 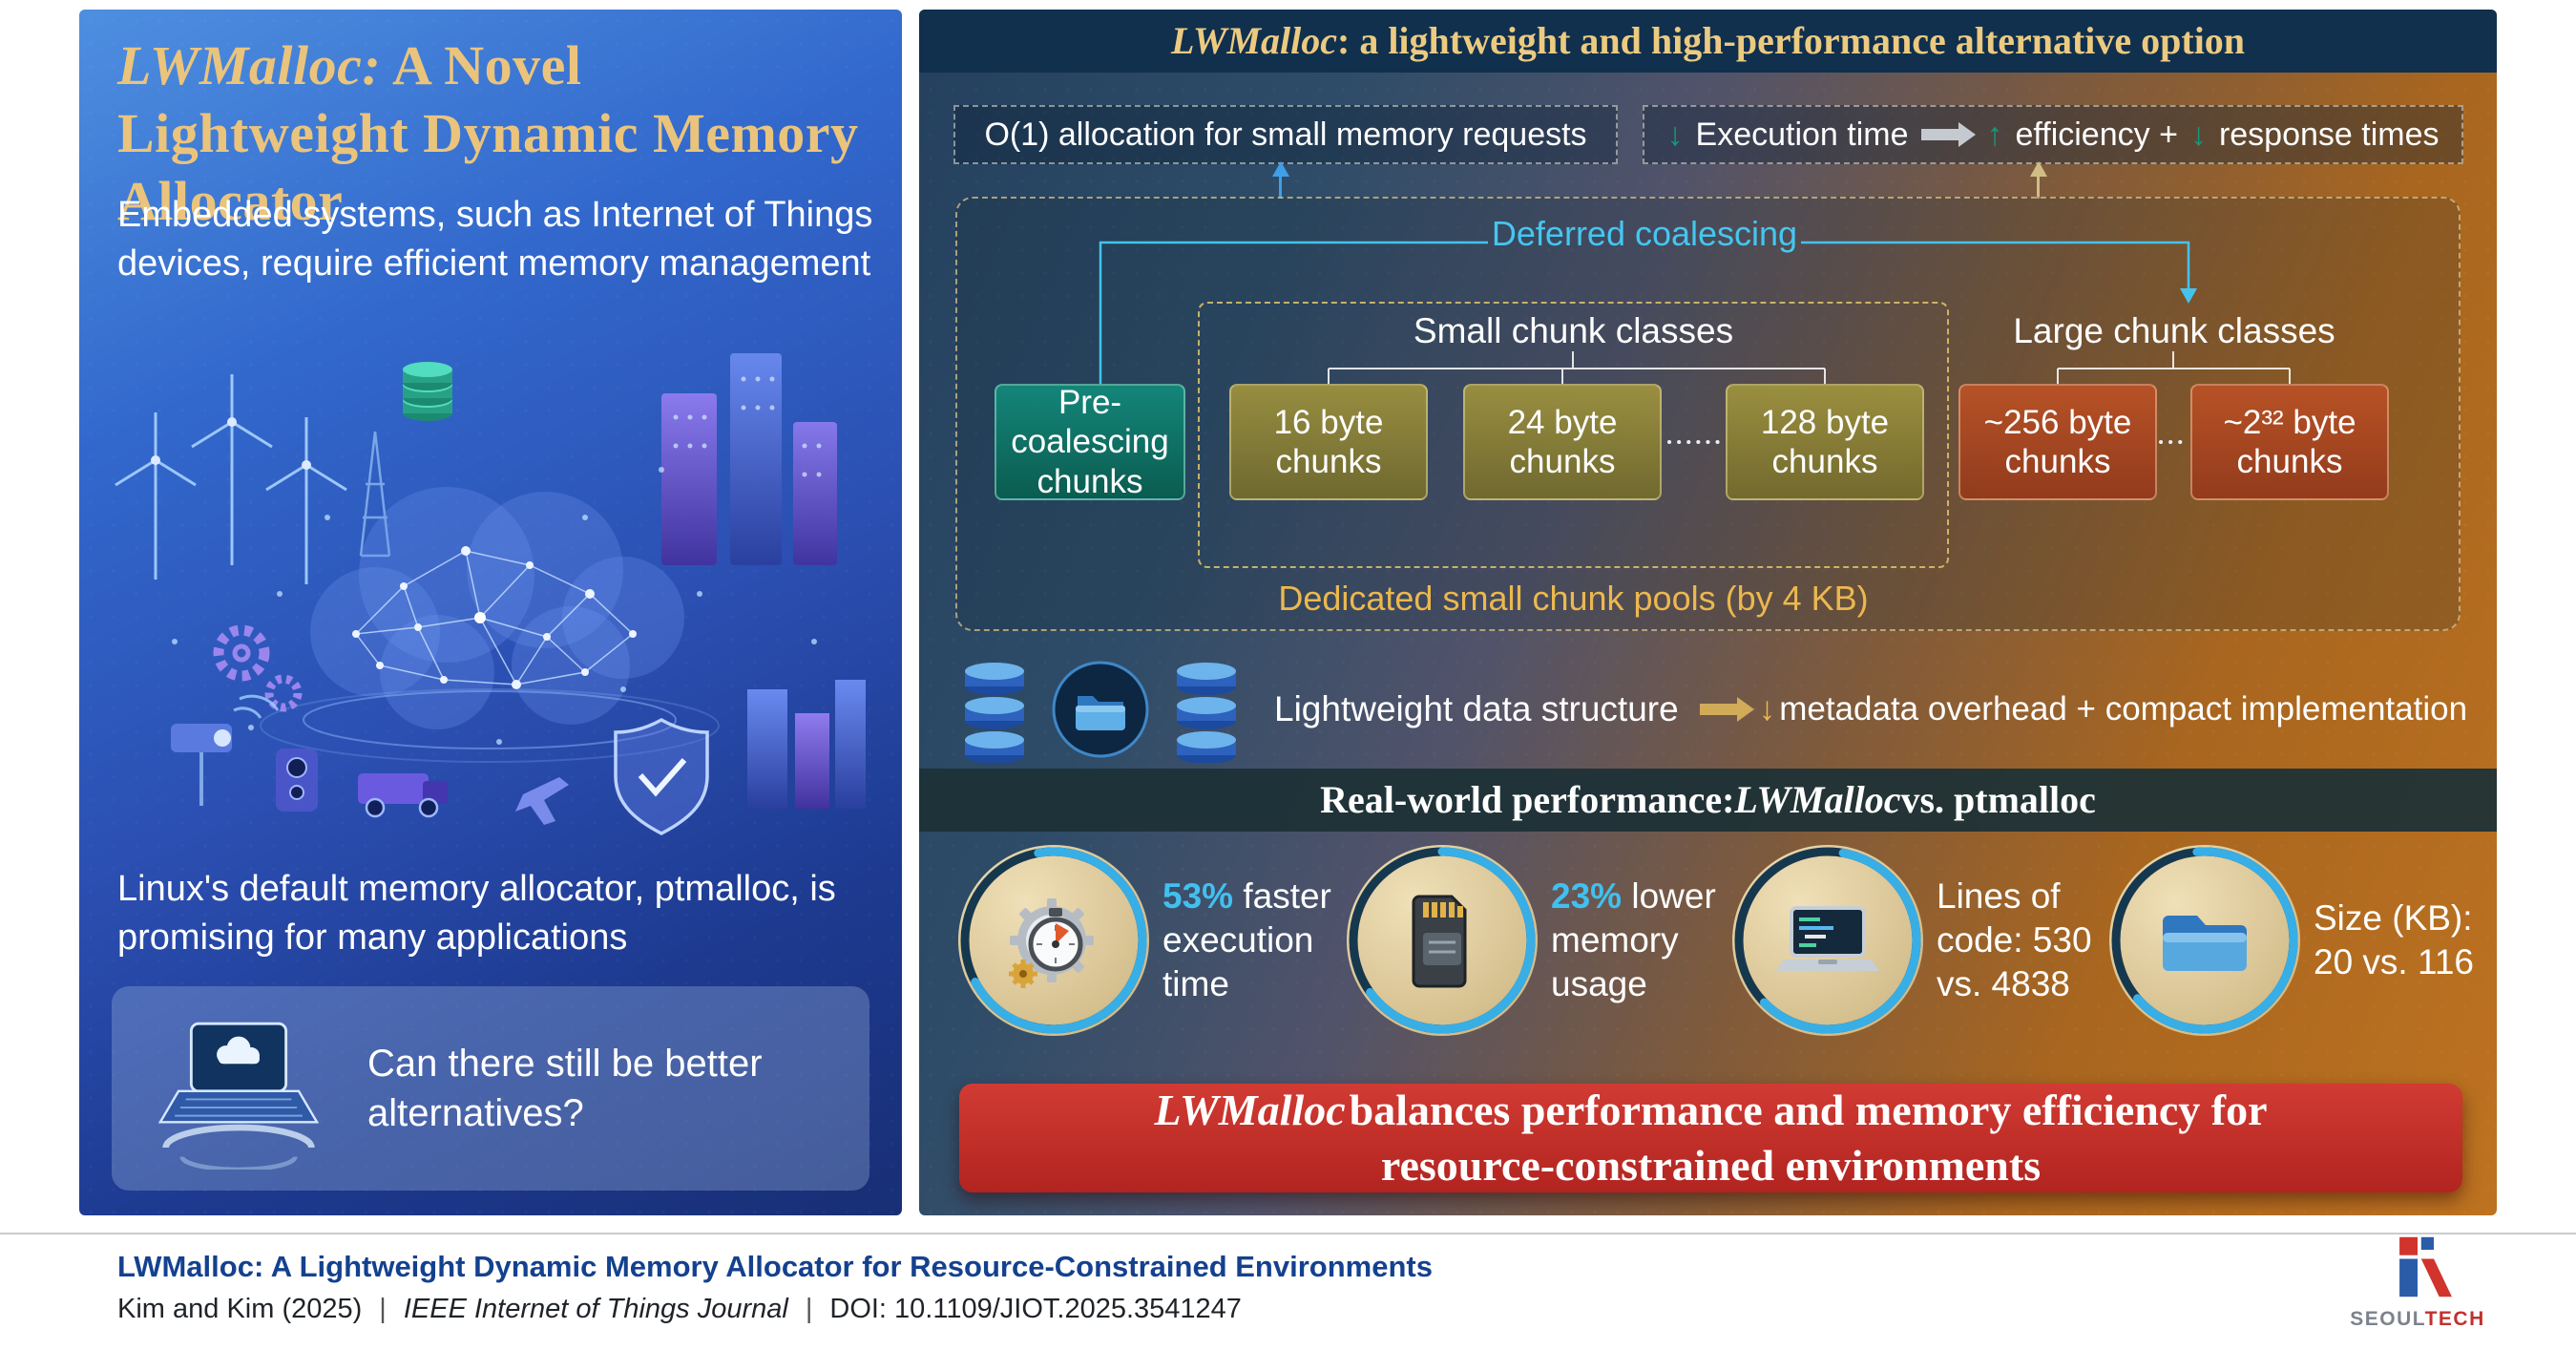 I want to click on chunk-2-32-box: ~2³² byte chunks, so click(x=2289, y=442).